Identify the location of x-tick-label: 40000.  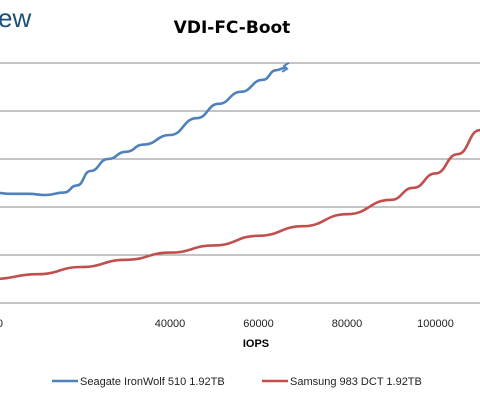
(170, 324).